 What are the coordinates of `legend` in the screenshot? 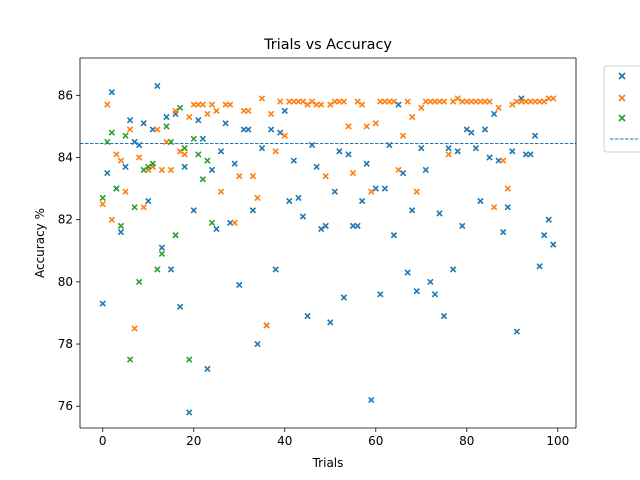 It's located at (621, 109).